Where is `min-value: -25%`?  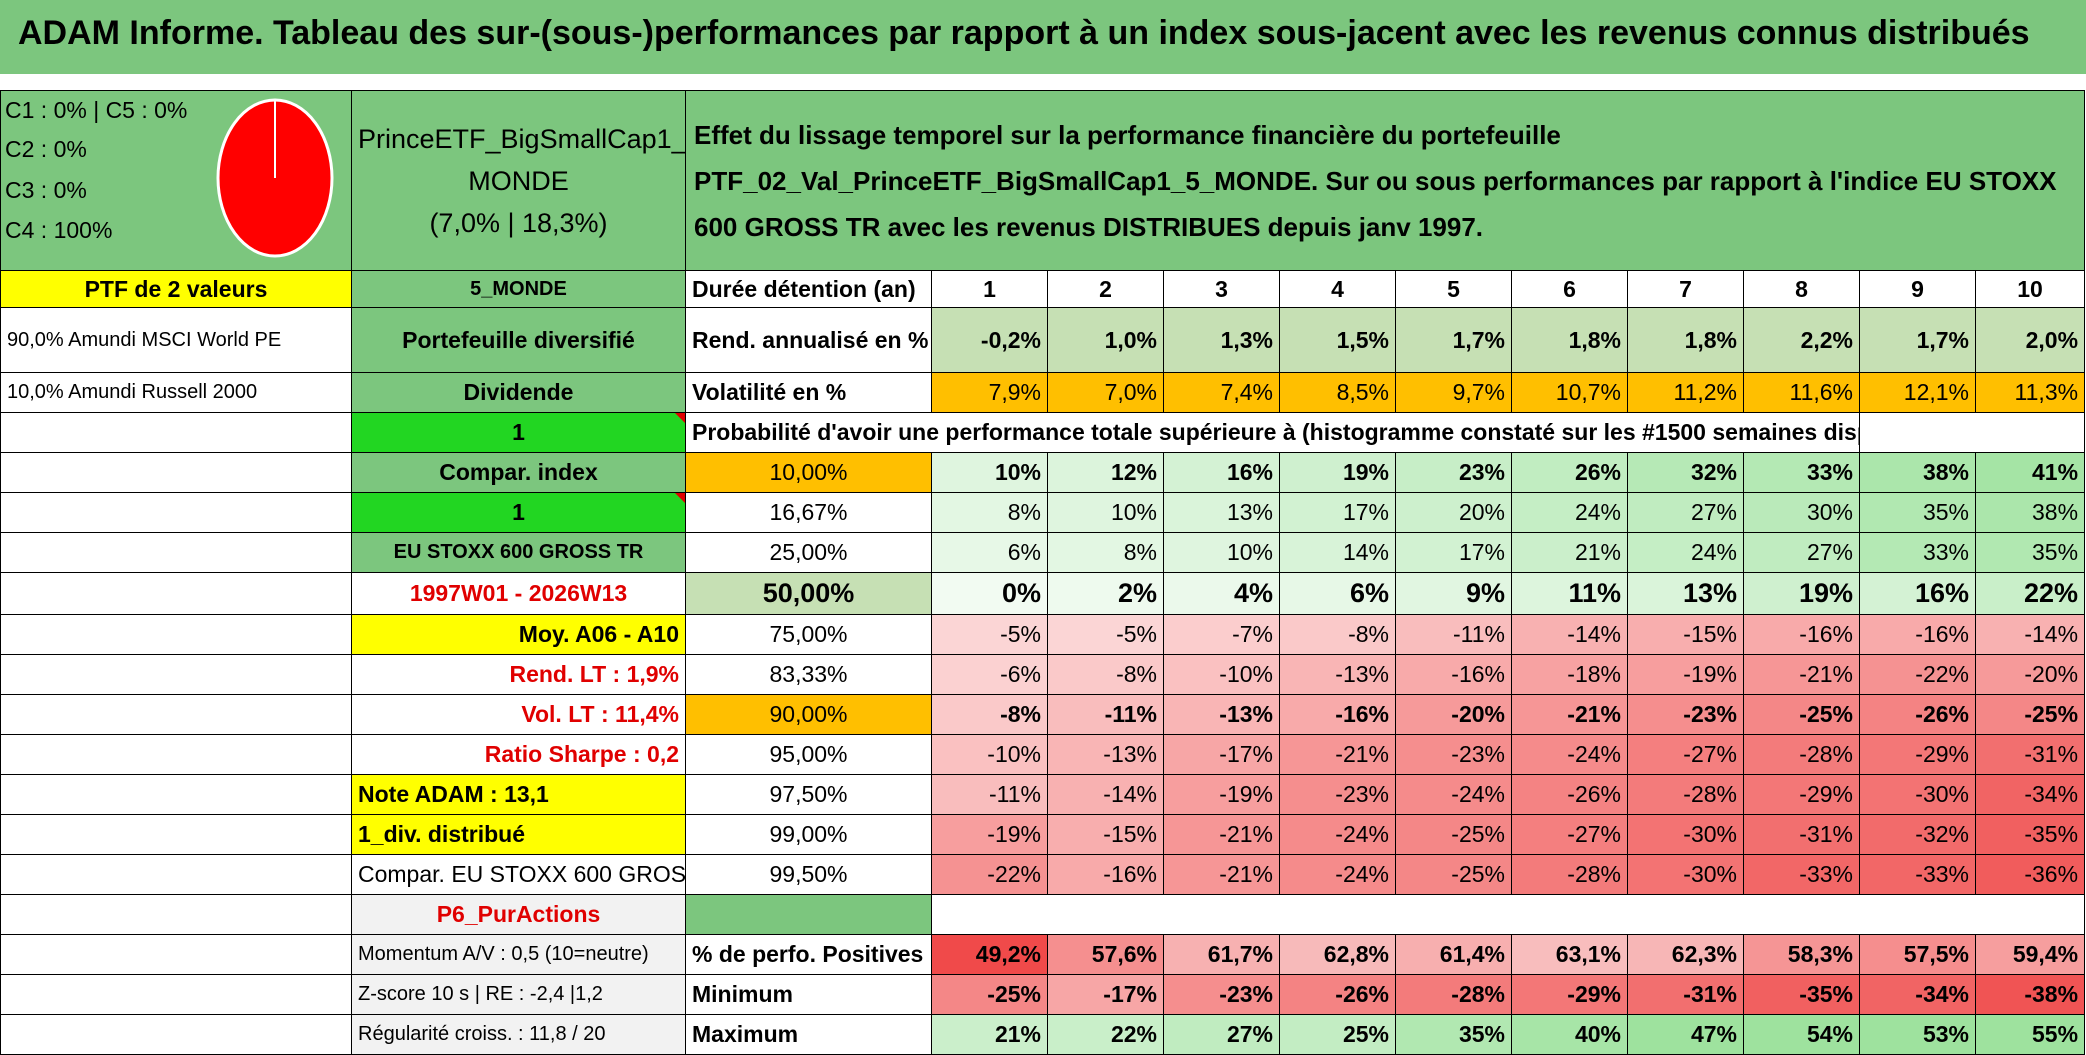 min-value: -25% is located at coordinates (989, 994).